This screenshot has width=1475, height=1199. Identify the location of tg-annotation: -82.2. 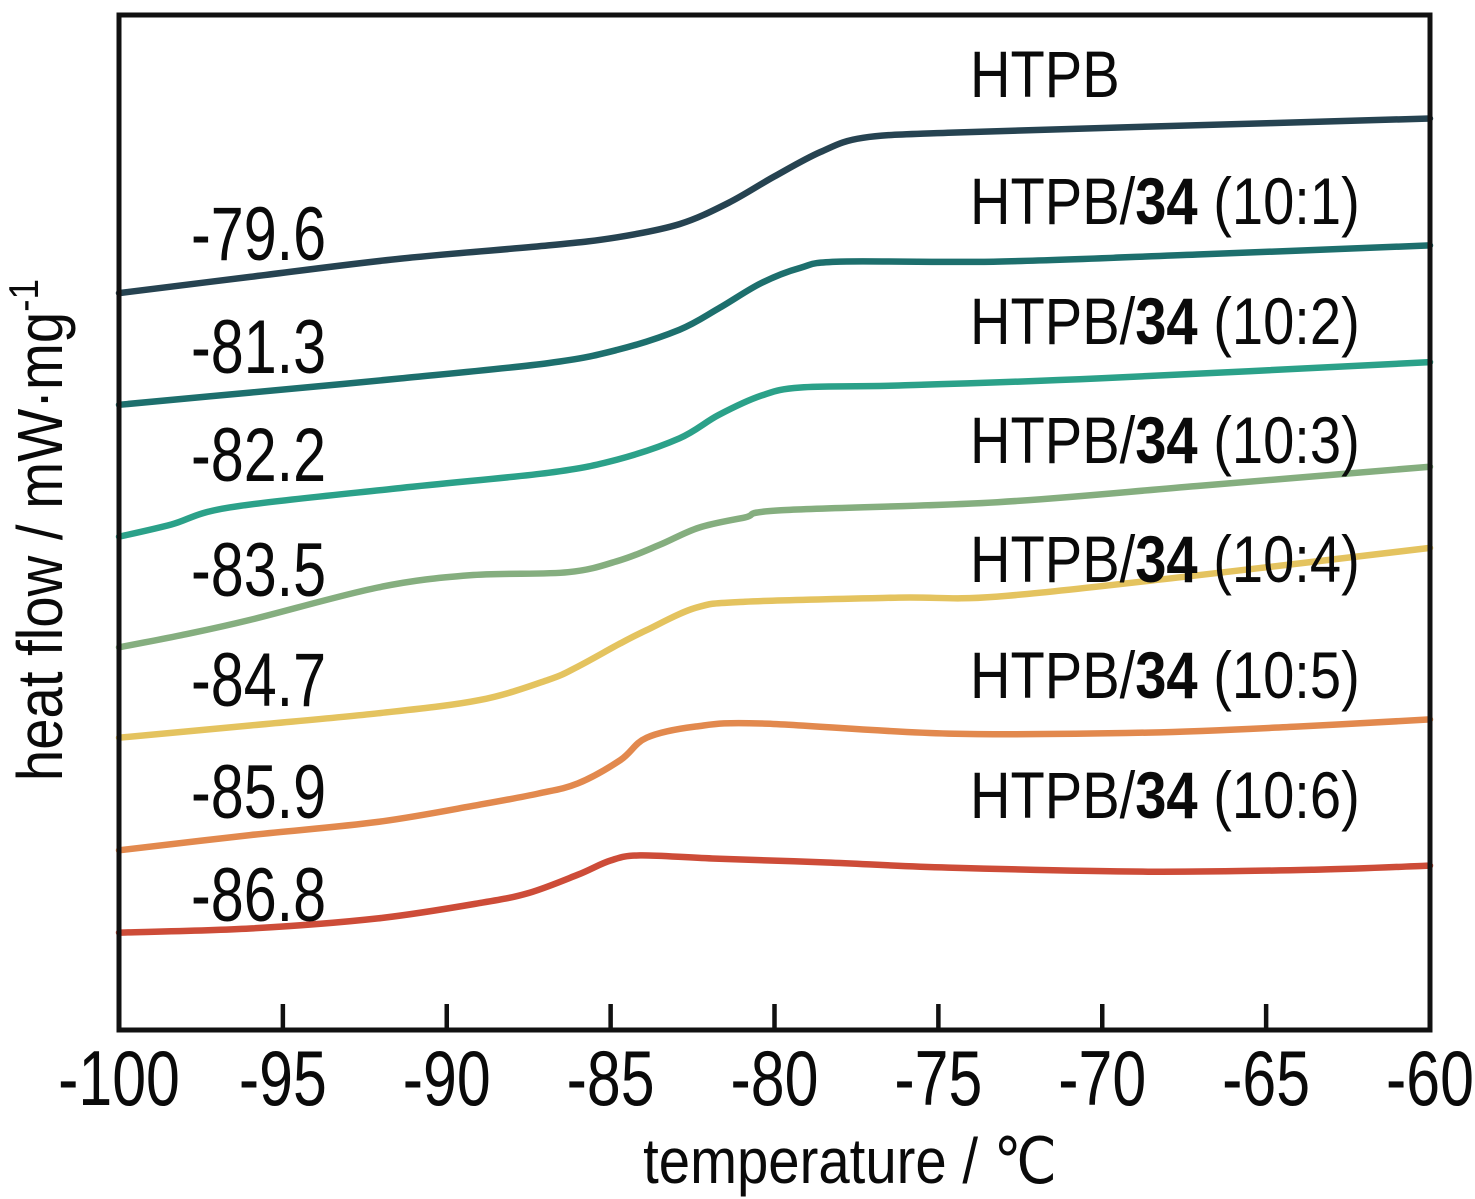
(258, 455).